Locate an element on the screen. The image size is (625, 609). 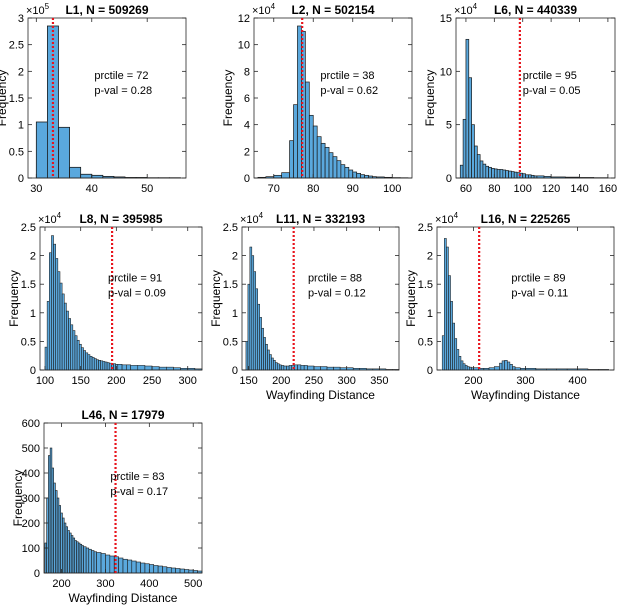
plot-area is located at coordinates (333, 98).